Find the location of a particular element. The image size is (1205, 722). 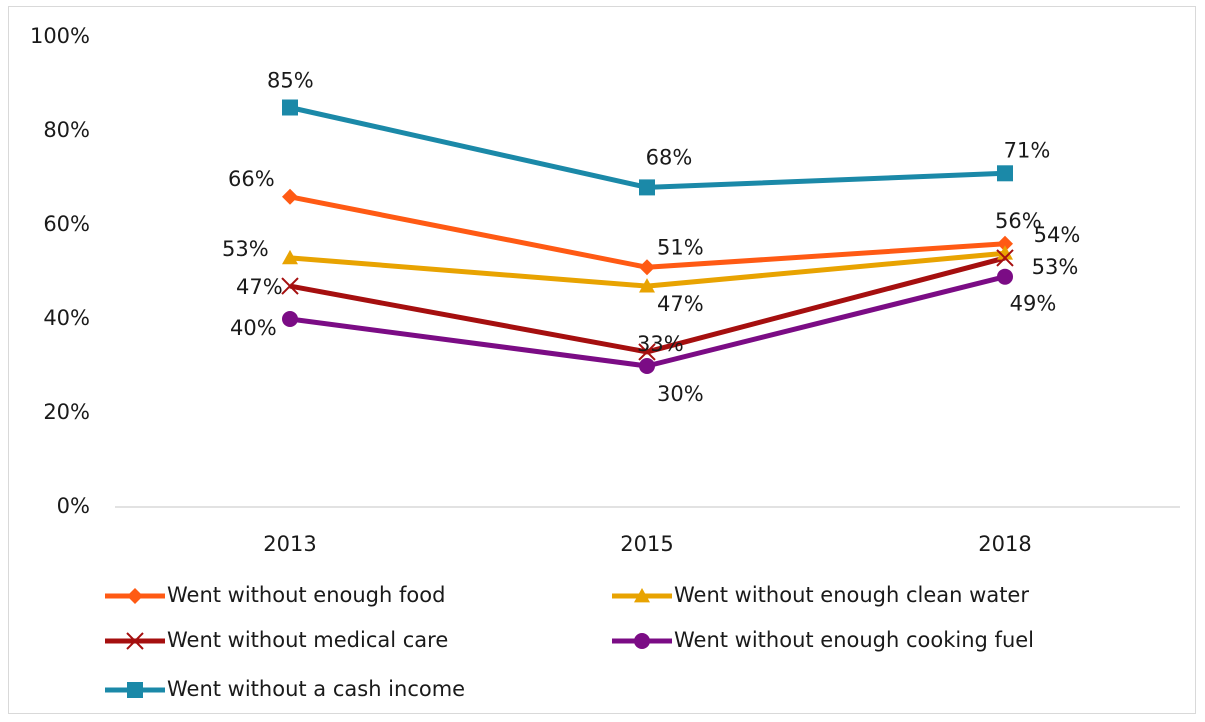

data-label-2-1: 33% is located at coordinates (660, 344).